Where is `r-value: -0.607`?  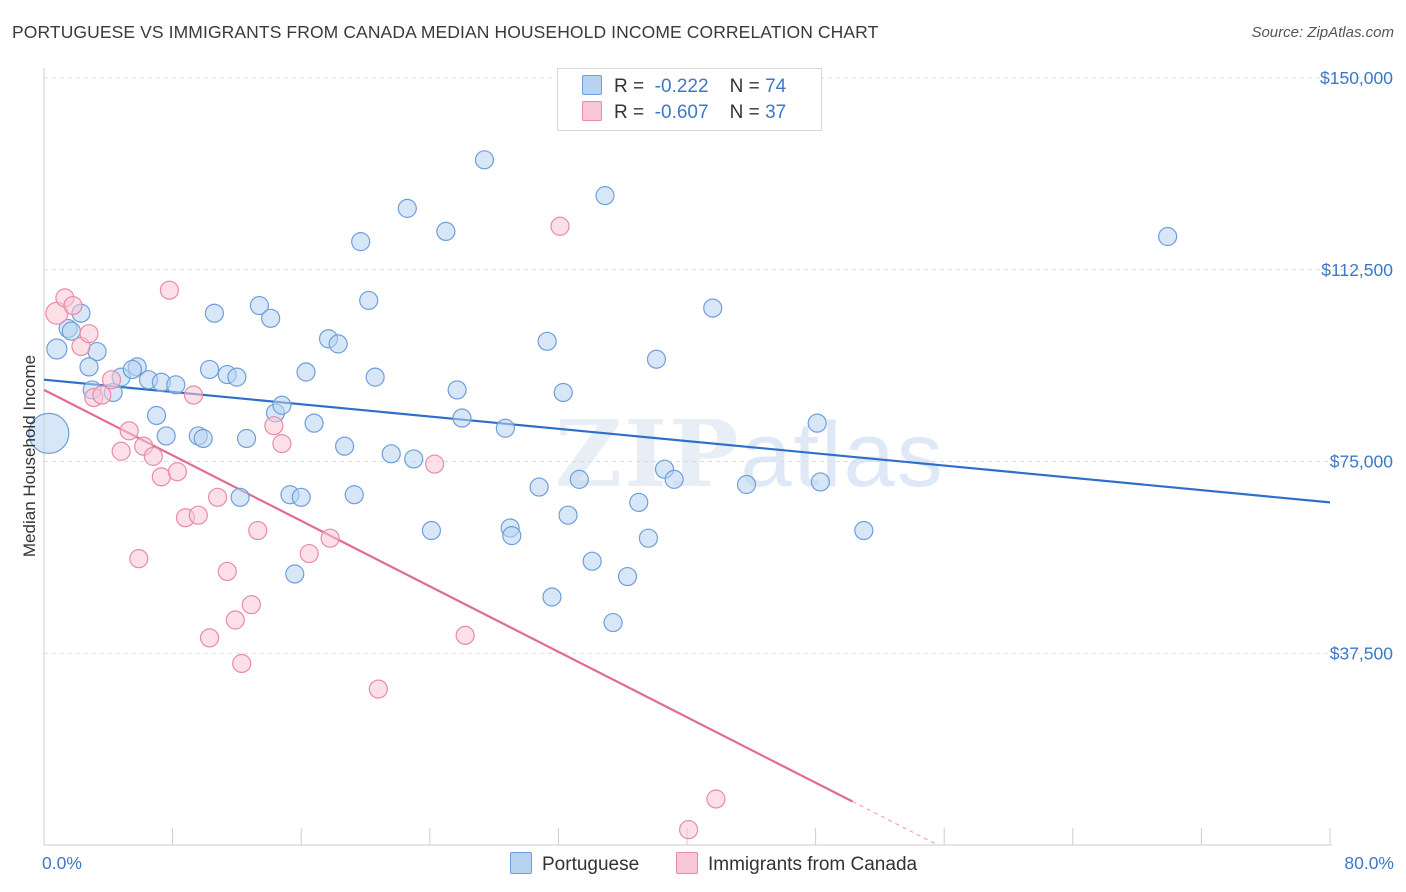 r-value: -0.607 is located at coordinates (681, 112).